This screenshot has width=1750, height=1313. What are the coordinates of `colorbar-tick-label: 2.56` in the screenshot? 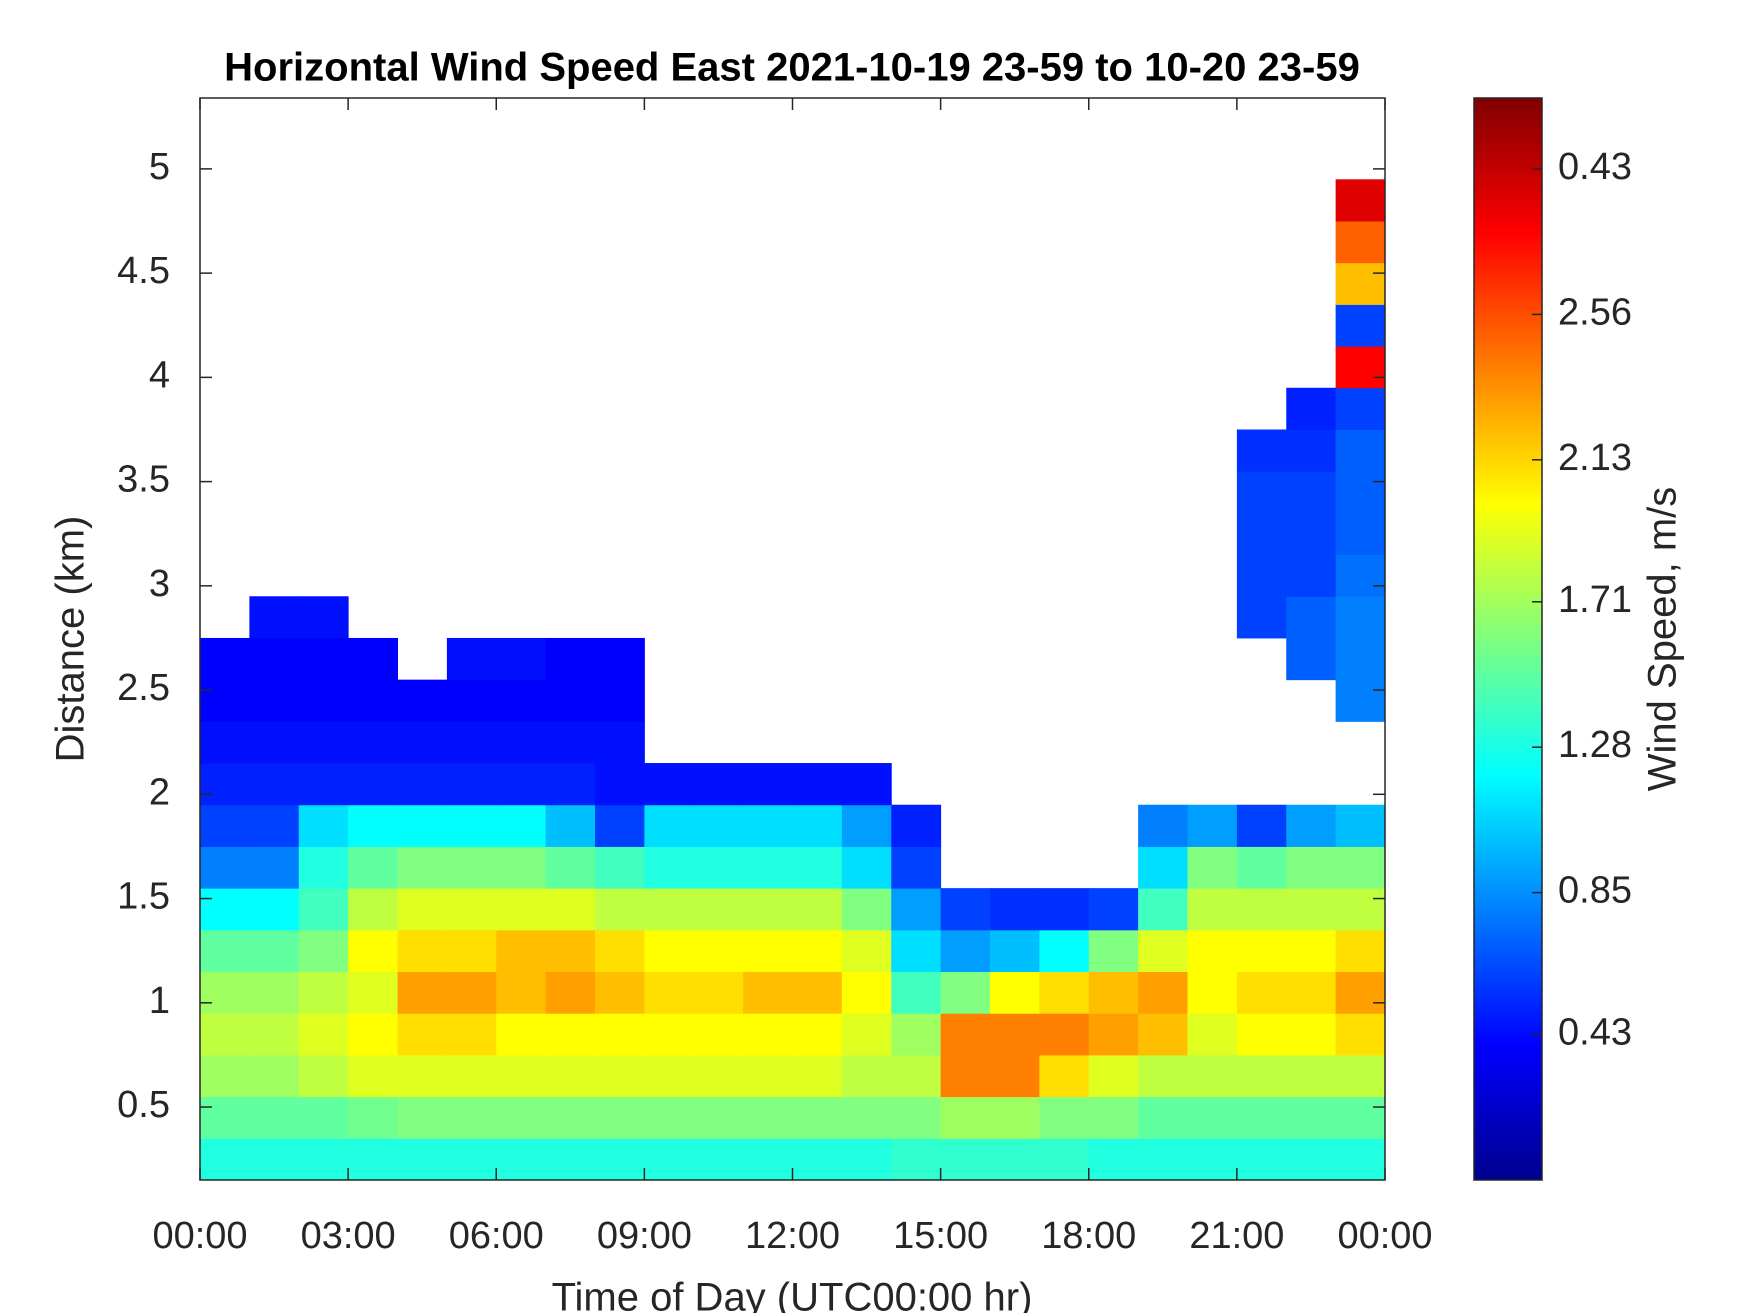 It's located at (1595, 312).